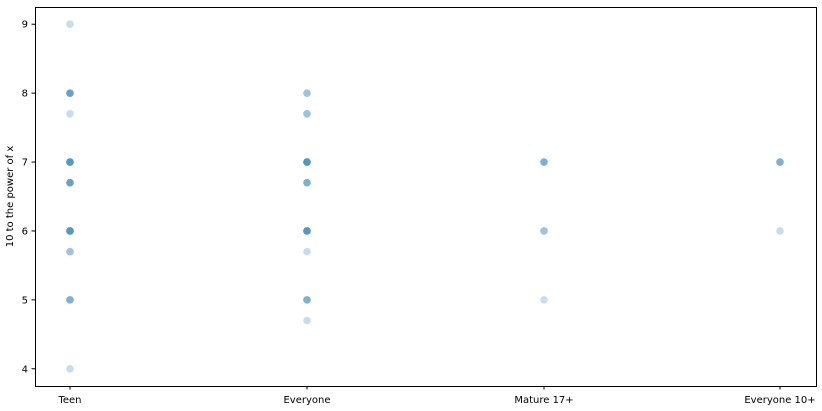  What do you see at coordinates (779, 400) in the screenshot?
I see `x-tick-label: Everyone 10+` at bounding box center [779, 400].